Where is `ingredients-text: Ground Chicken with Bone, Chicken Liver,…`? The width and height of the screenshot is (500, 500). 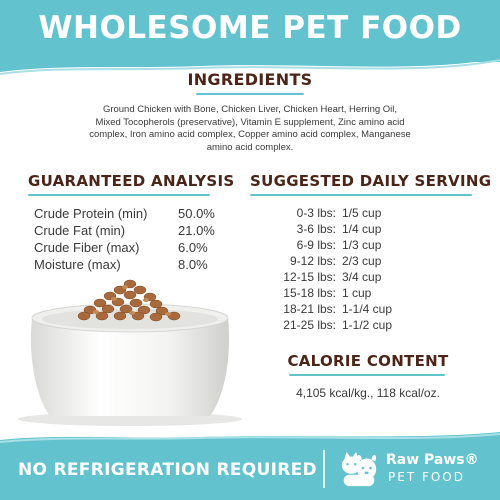
ingredients-text: Ground Chicken with Bone, Chicken Liver,… is located at coordinates (250, 129).